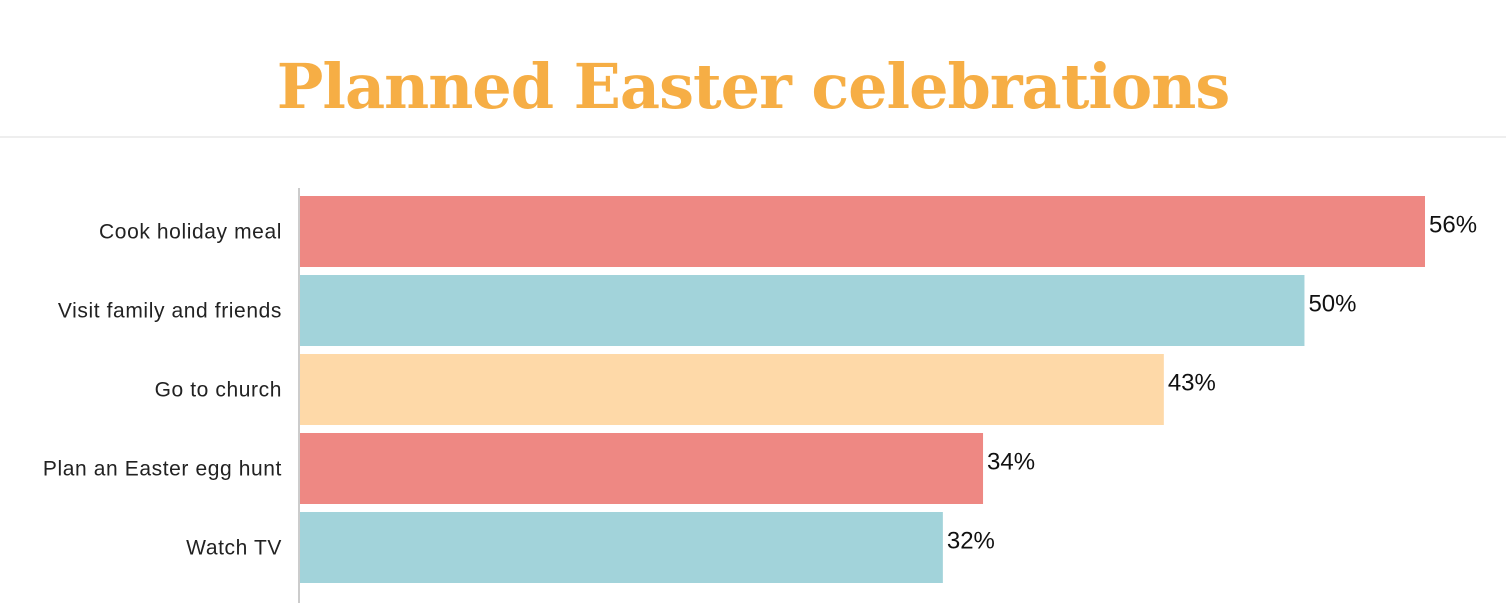  I want to click on category-label-2: Go to church, so click(218, 390).